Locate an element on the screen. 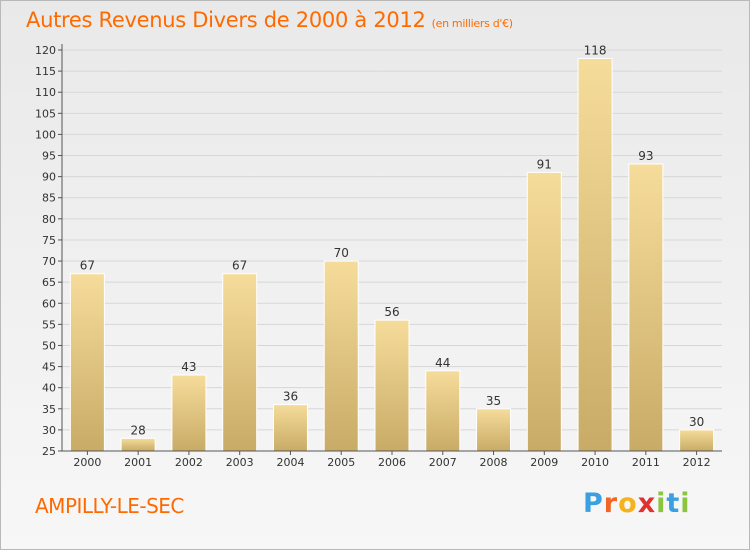 This screenshot has width=750, height=550. chart-unit: (en milliers d'€) is located at coordinates (472, 23).